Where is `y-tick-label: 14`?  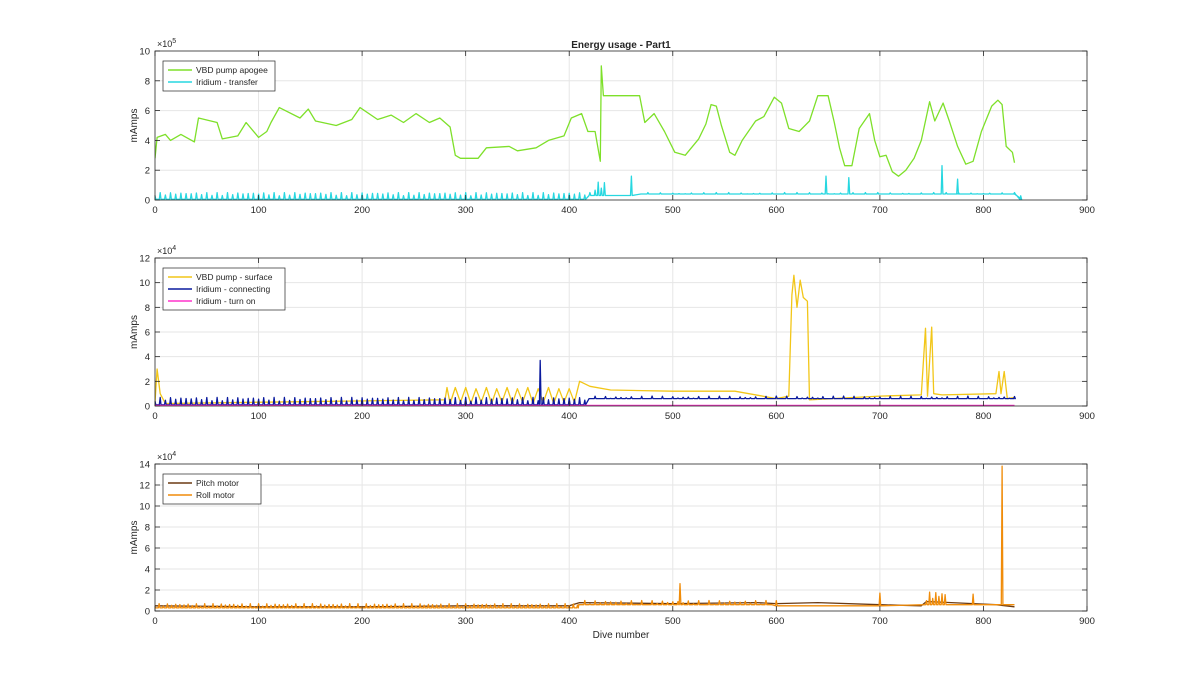
y-tick-label: 14 is located at coordinates (144, 465).